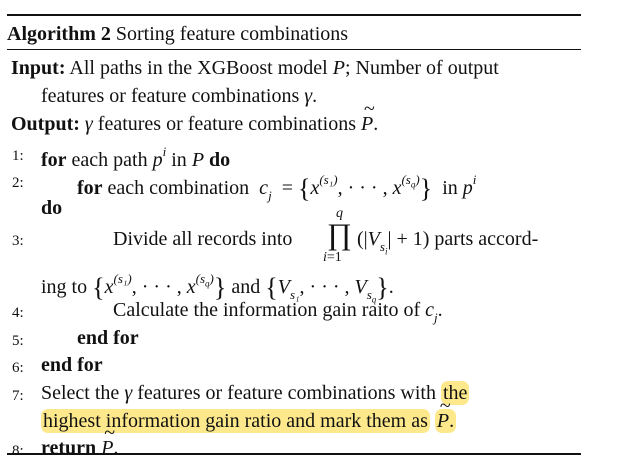 Image resolution: width=623 pixels, height=464 pixels. I want to click on math-cj: cj, so click(265, 190).